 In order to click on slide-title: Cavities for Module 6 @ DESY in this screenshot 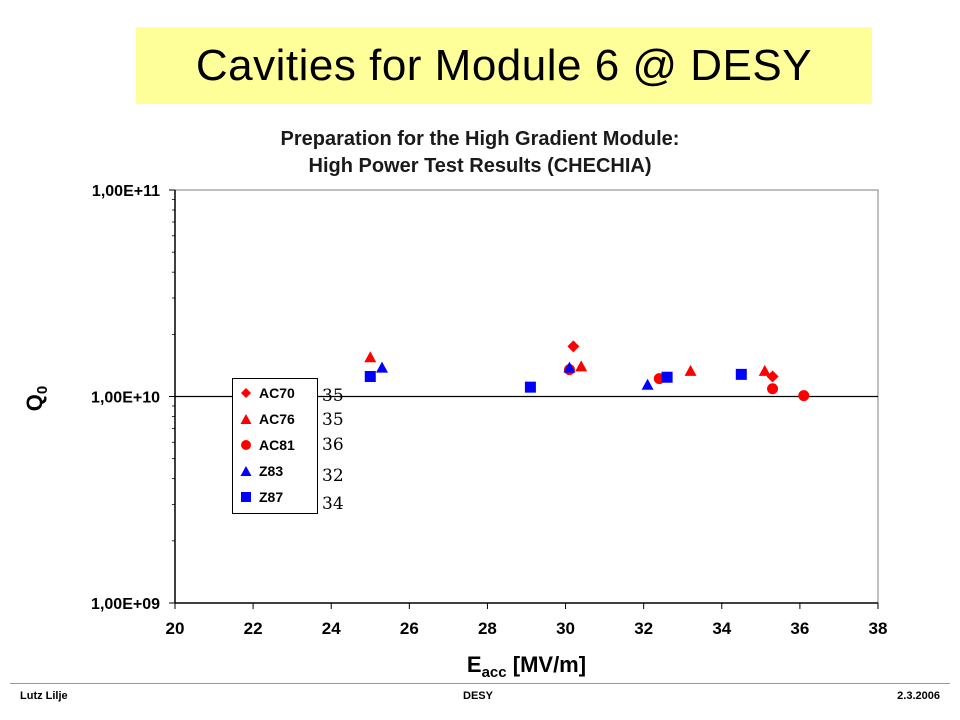, I will do `click(504, 65)`.